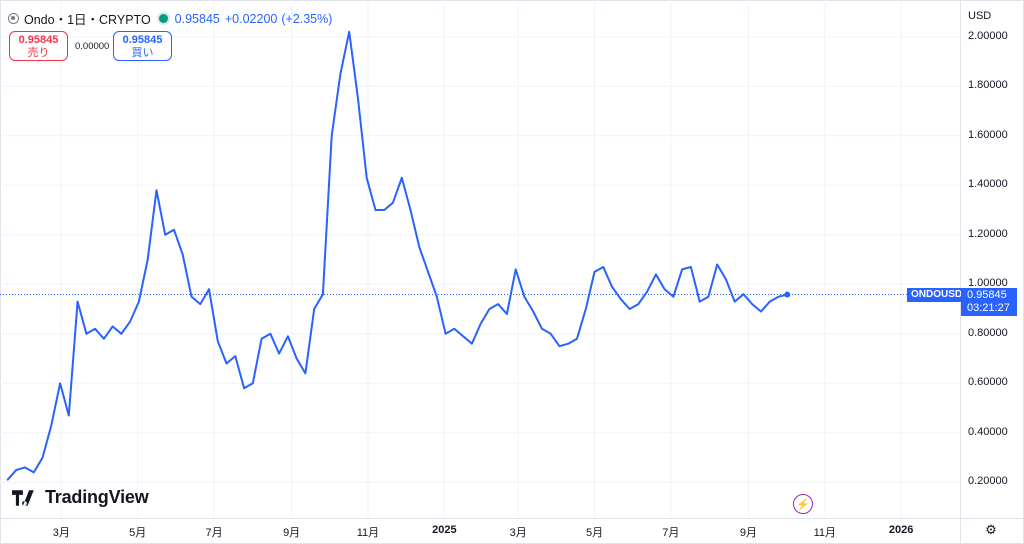 The width and height of the screenshot is (1024, 544). Describe the element at coordinates (987, 294) in the screenshot. I see `last-price-value: 0.95845` at that location.